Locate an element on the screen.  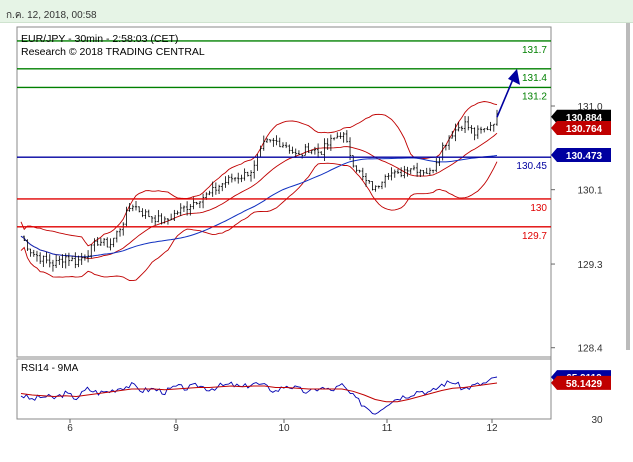
resistance-label: 131.7 is located at coordinates (534, 50).